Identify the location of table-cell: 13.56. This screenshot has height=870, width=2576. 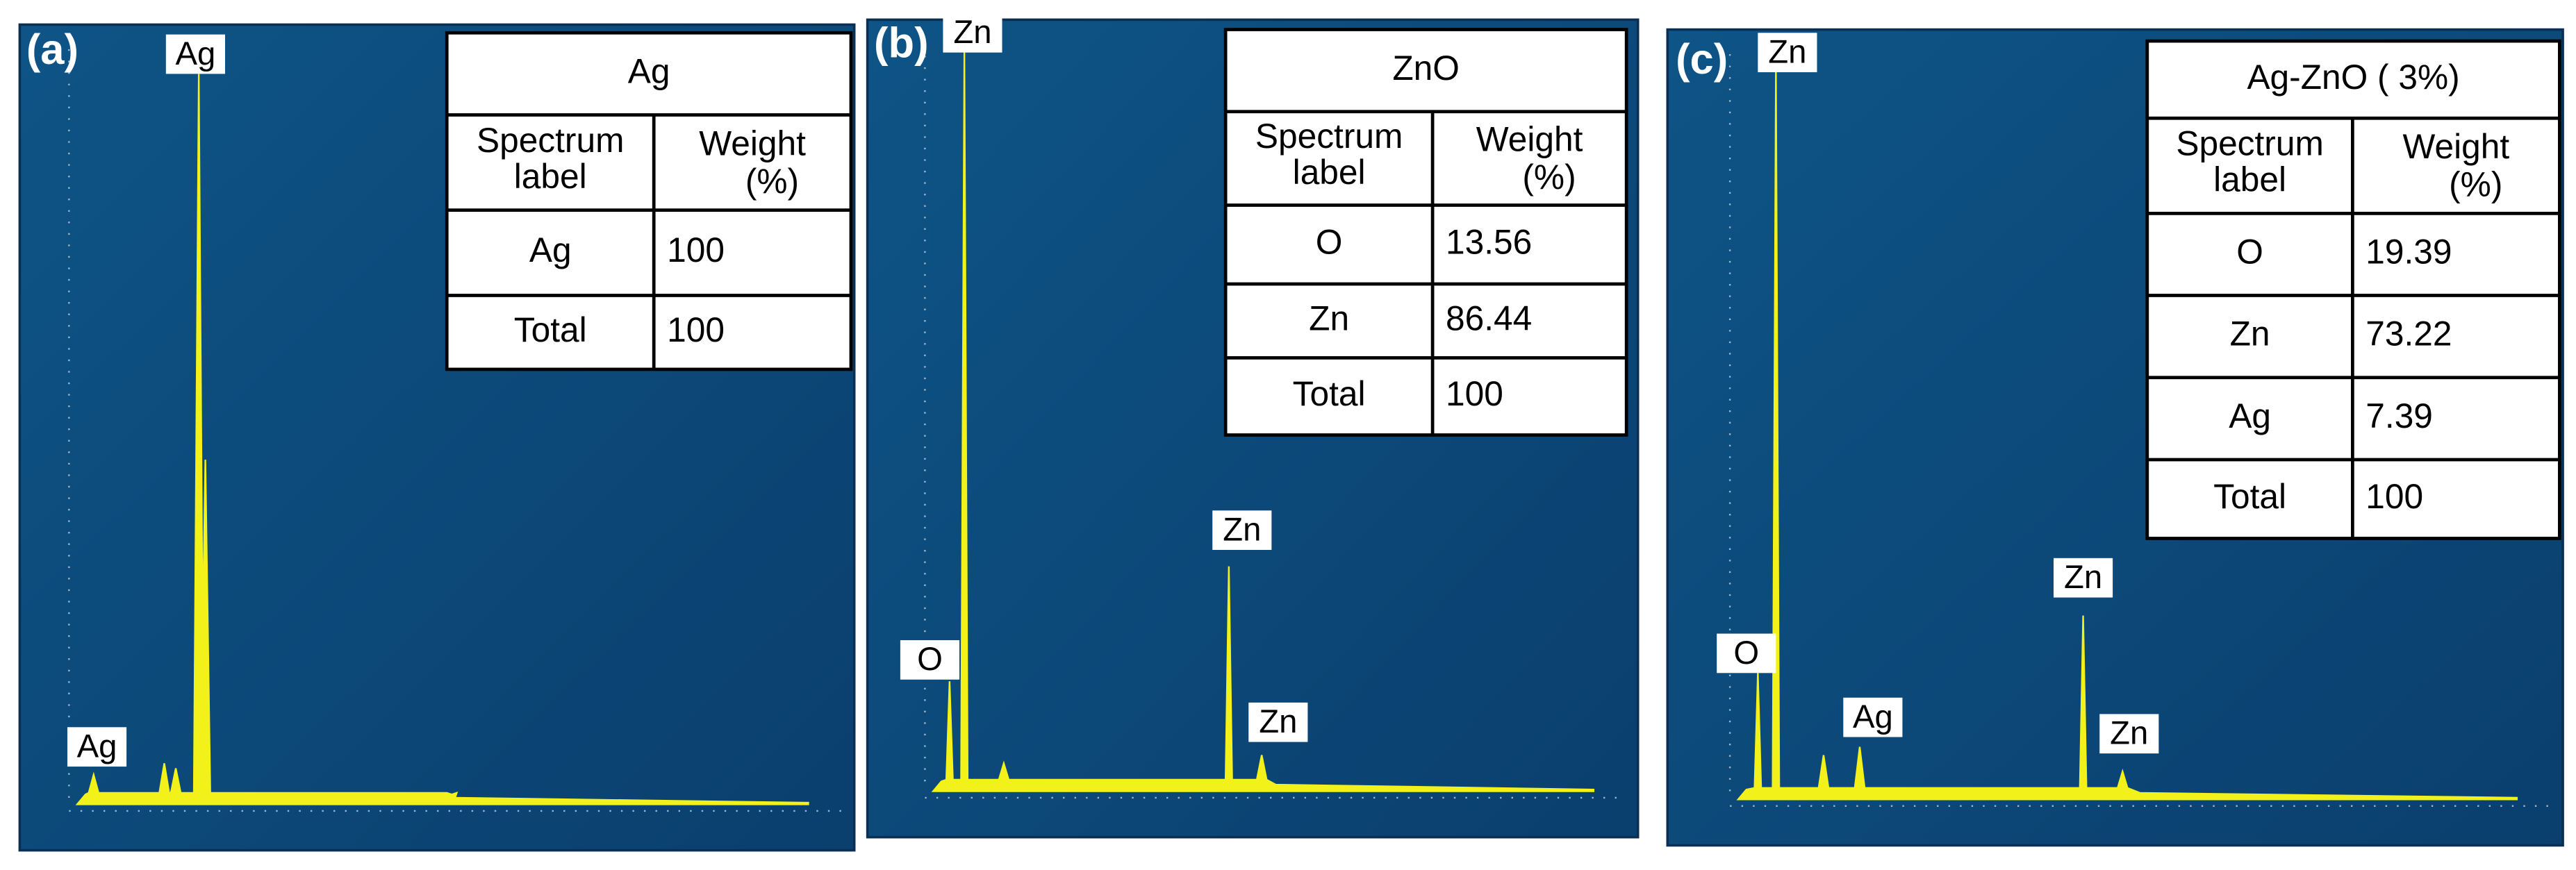
(1489, 241).